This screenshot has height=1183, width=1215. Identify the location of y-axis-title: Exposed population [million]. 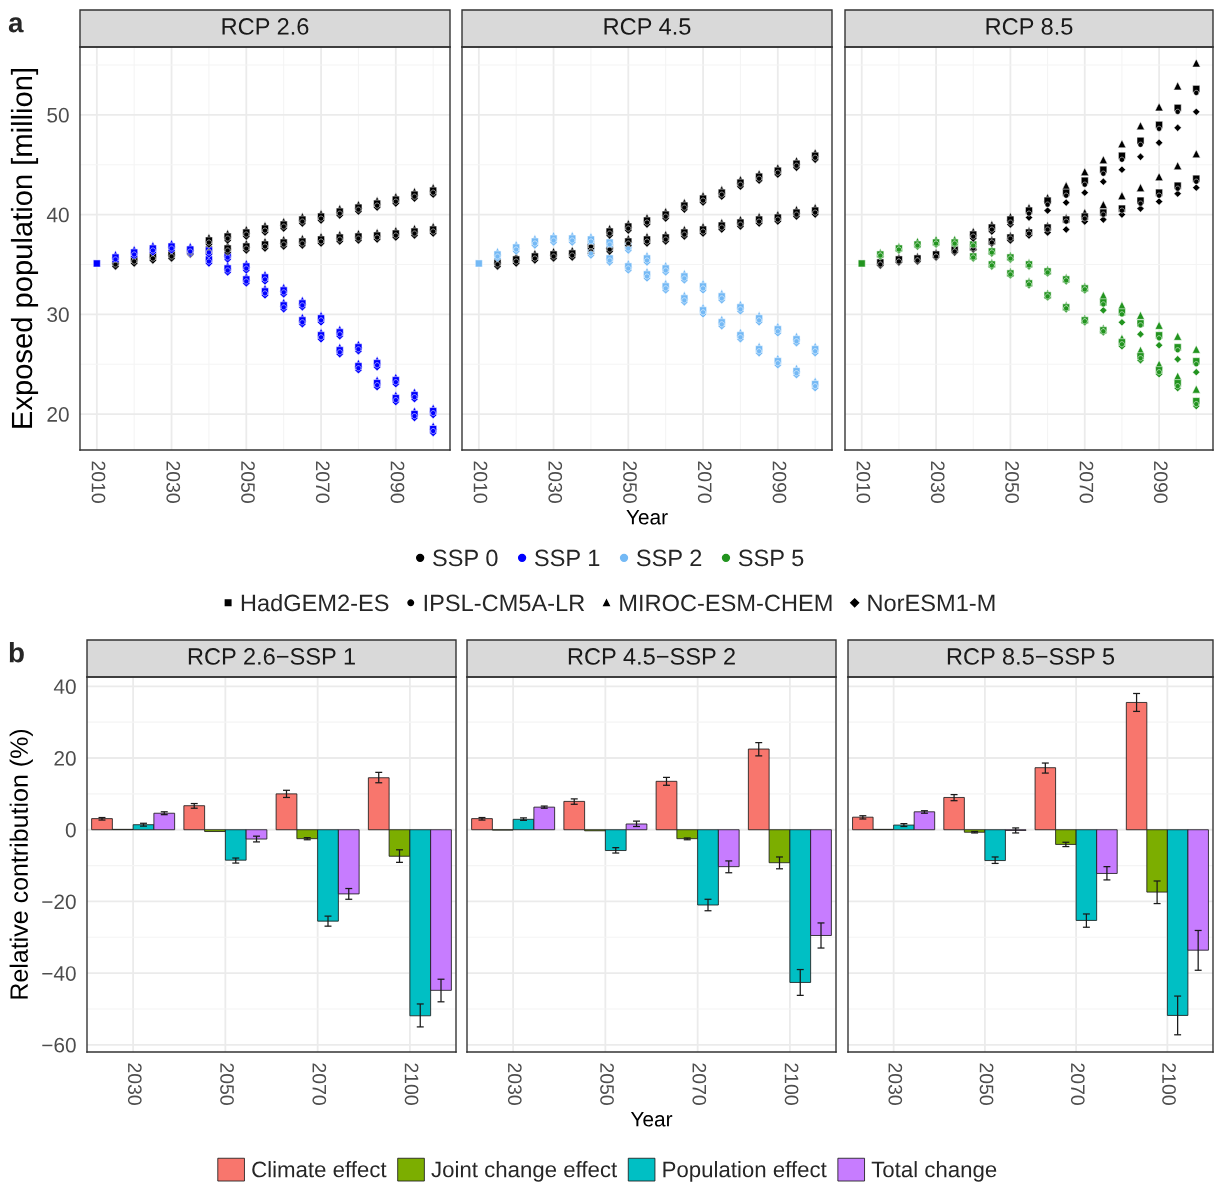
(24, 248).